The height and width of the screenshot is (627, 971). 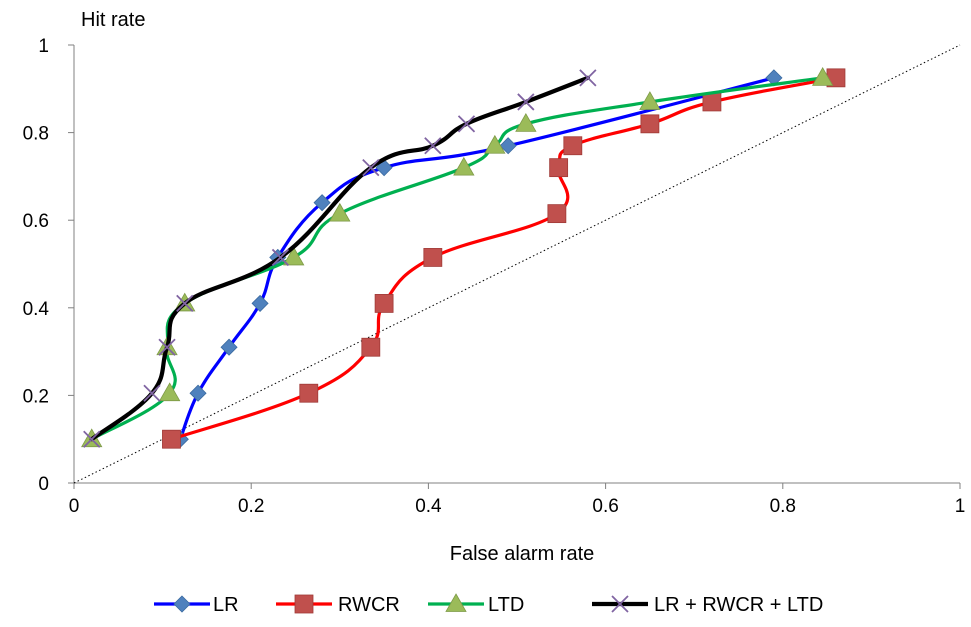 What do you see at coordinates (456, 602) in the screenshot?
I see `legend-3-marker` at bounding box center [456, 602].